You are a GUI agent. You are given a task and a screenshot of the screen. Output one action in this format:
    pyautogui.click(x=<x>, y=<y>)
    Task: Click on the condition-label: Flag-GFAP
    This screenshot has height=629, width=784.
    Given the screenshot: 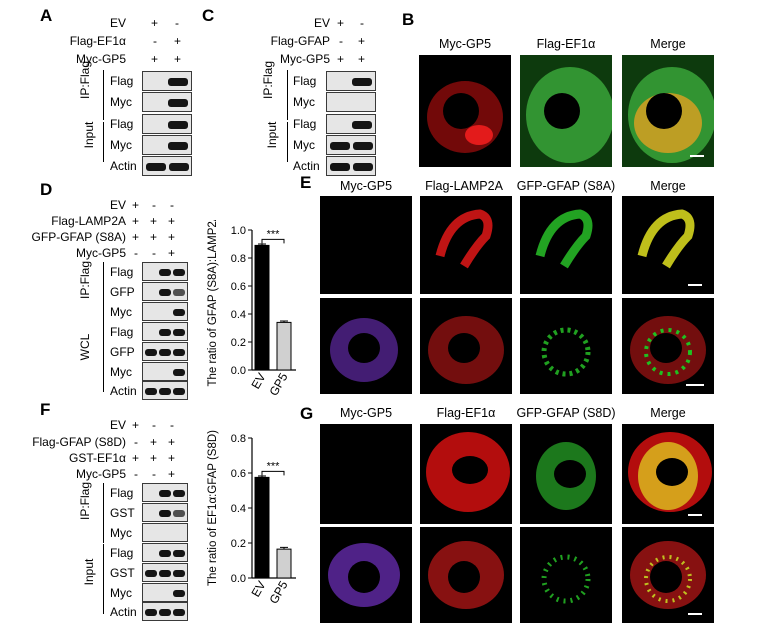 What is the action you would take?
    pyautogui.click(x=300, y=41)
    